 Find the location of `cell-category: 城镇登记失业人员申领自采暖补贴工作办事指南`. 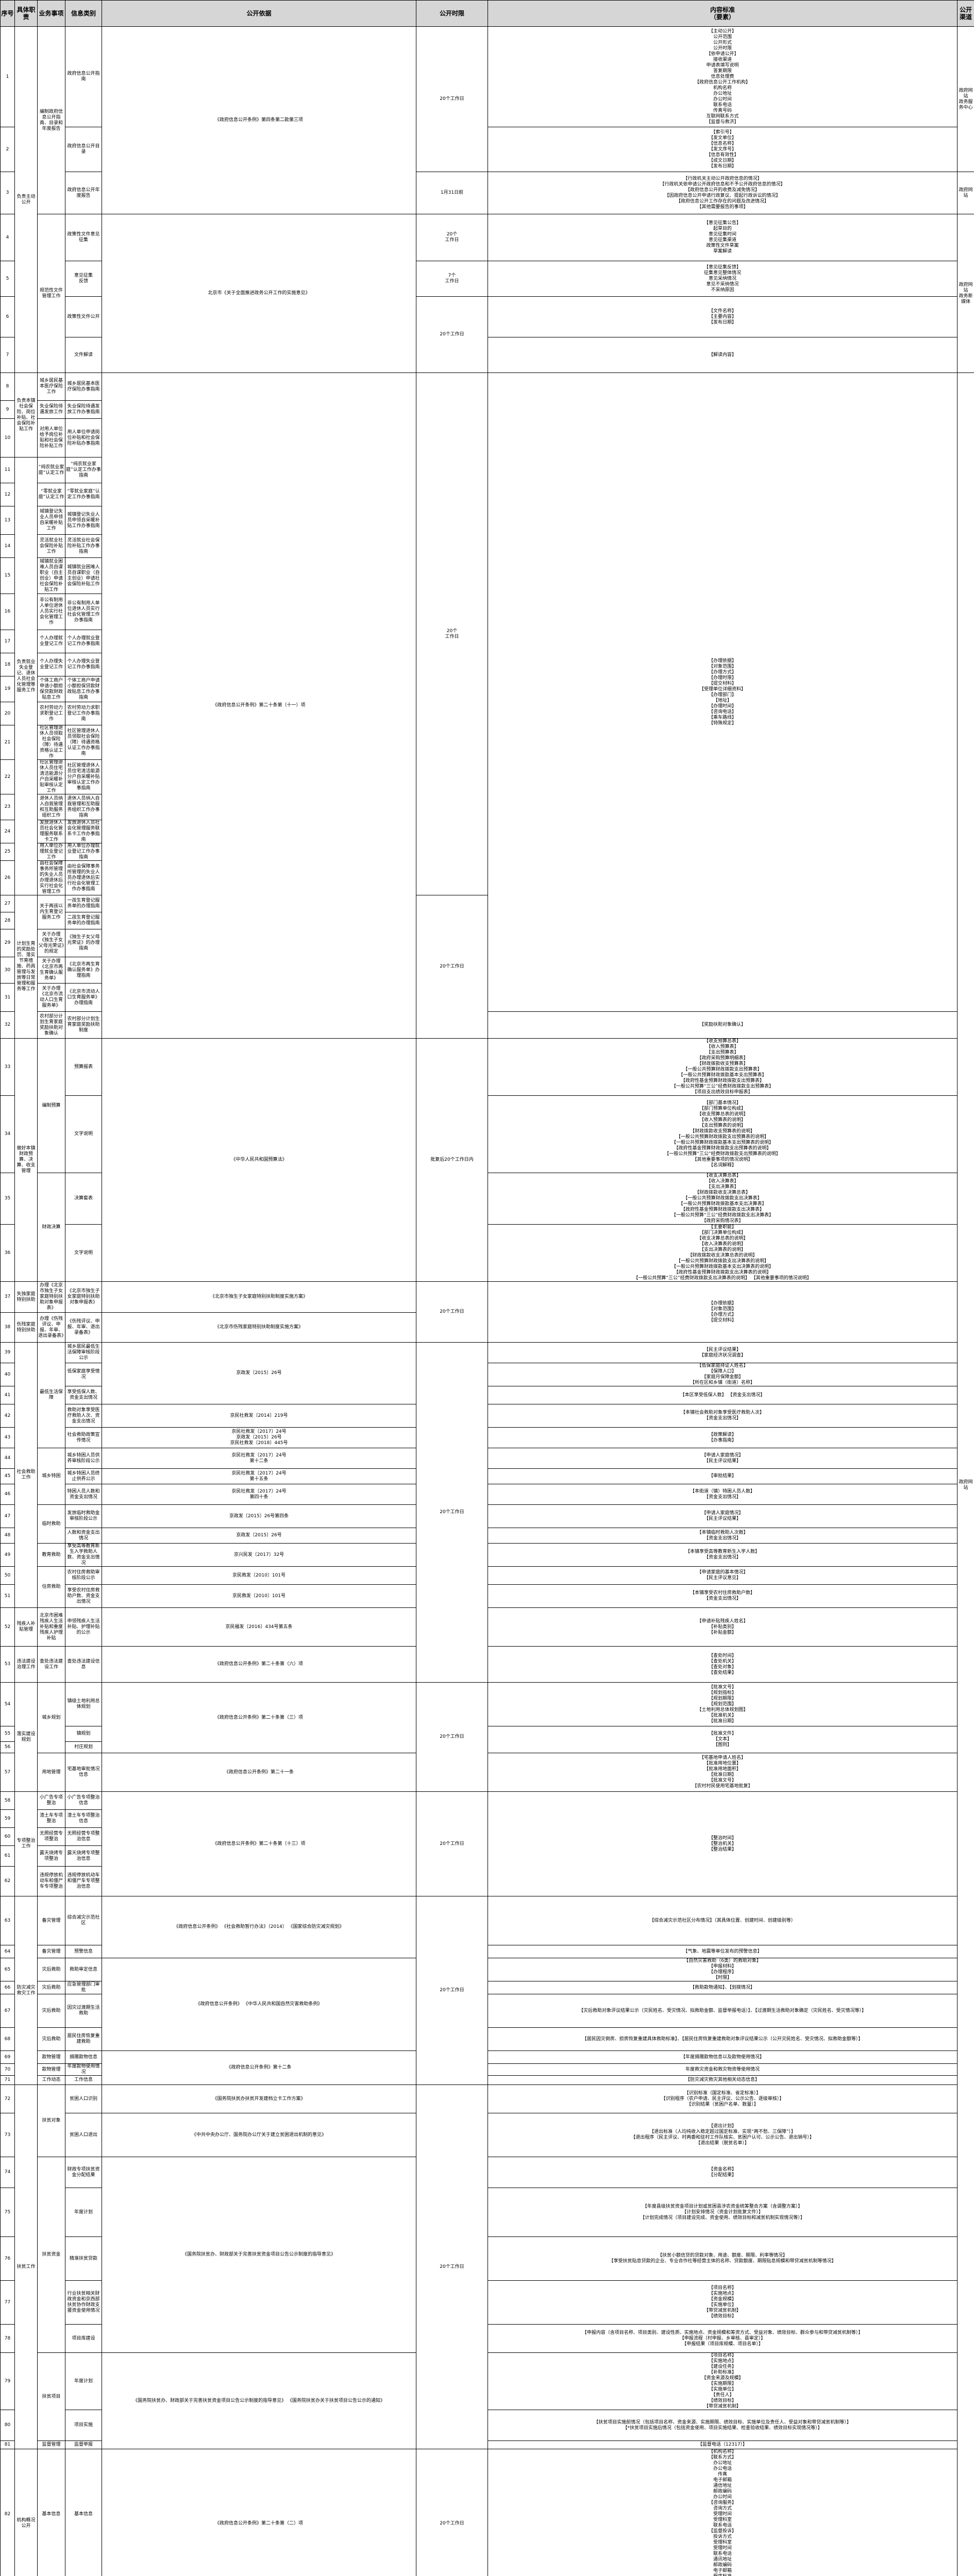

cell-category: 城镇登记失业人员申领自采暖补贴工作办事指南 is located at coordinates (83, 520).